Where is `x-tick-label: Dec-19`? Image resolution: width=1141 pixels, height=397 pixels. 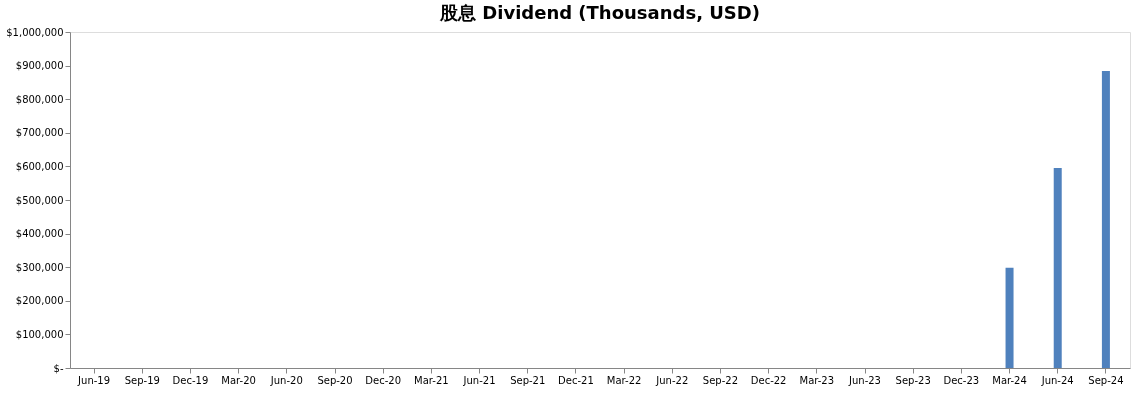 x-tick-label: Dec-19 is located at coordinates (190, 380).